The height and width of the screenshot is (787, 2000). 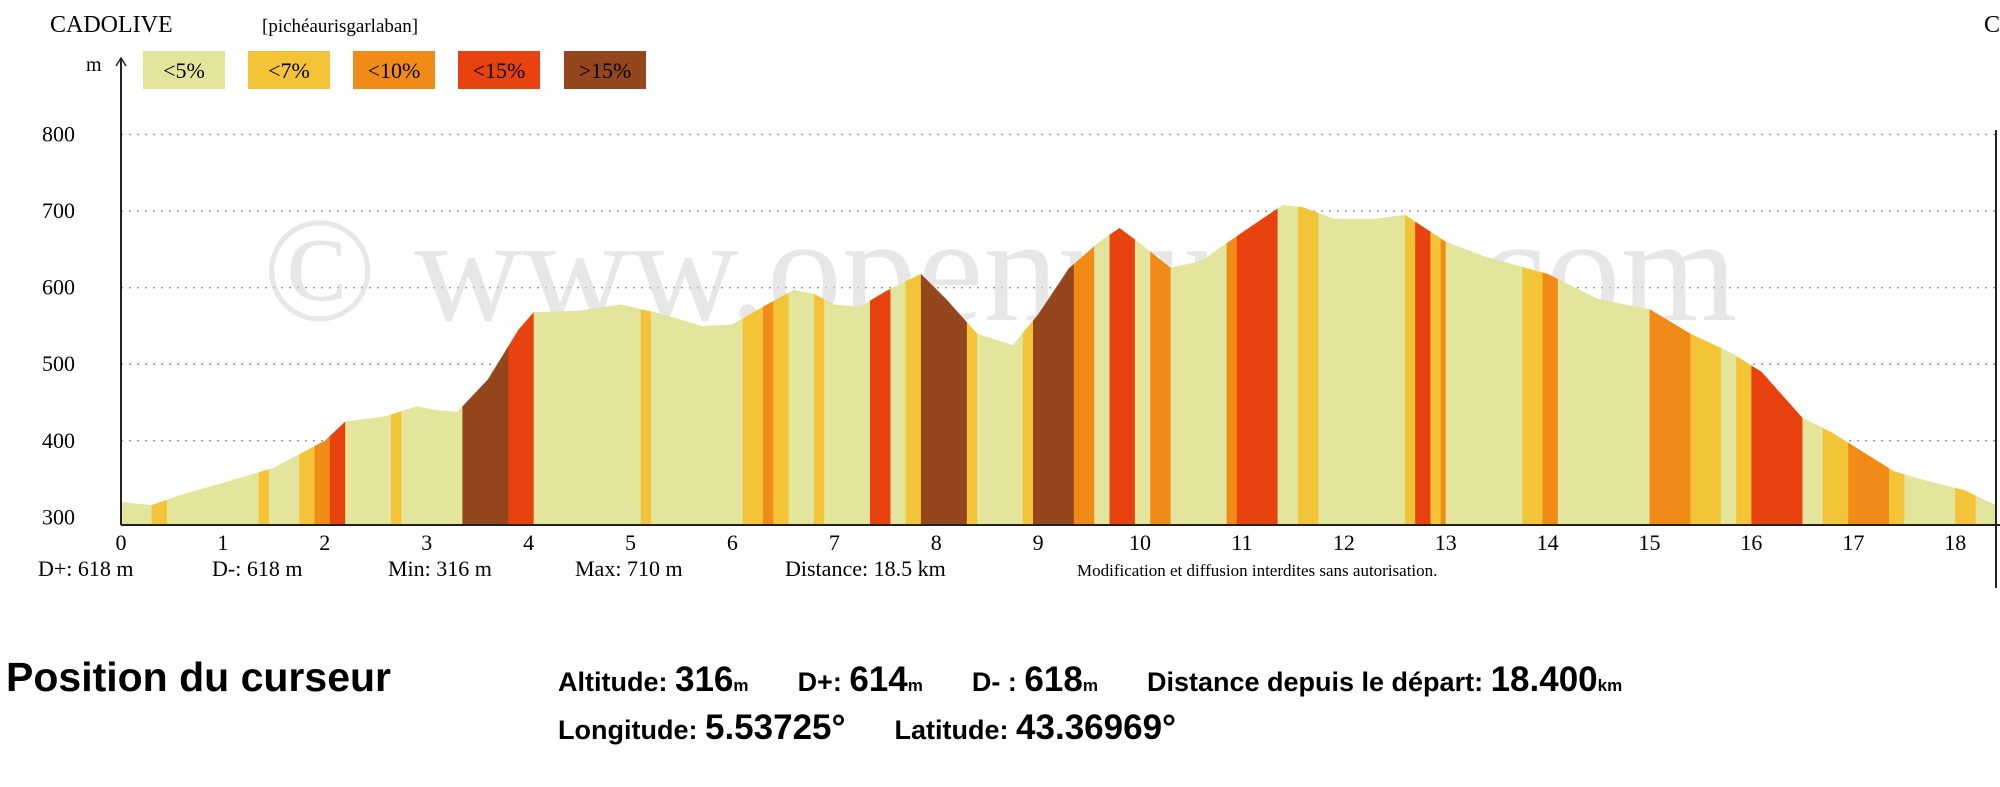 I want to click on legend-item-4: >15%, so click(x=605, y=70).